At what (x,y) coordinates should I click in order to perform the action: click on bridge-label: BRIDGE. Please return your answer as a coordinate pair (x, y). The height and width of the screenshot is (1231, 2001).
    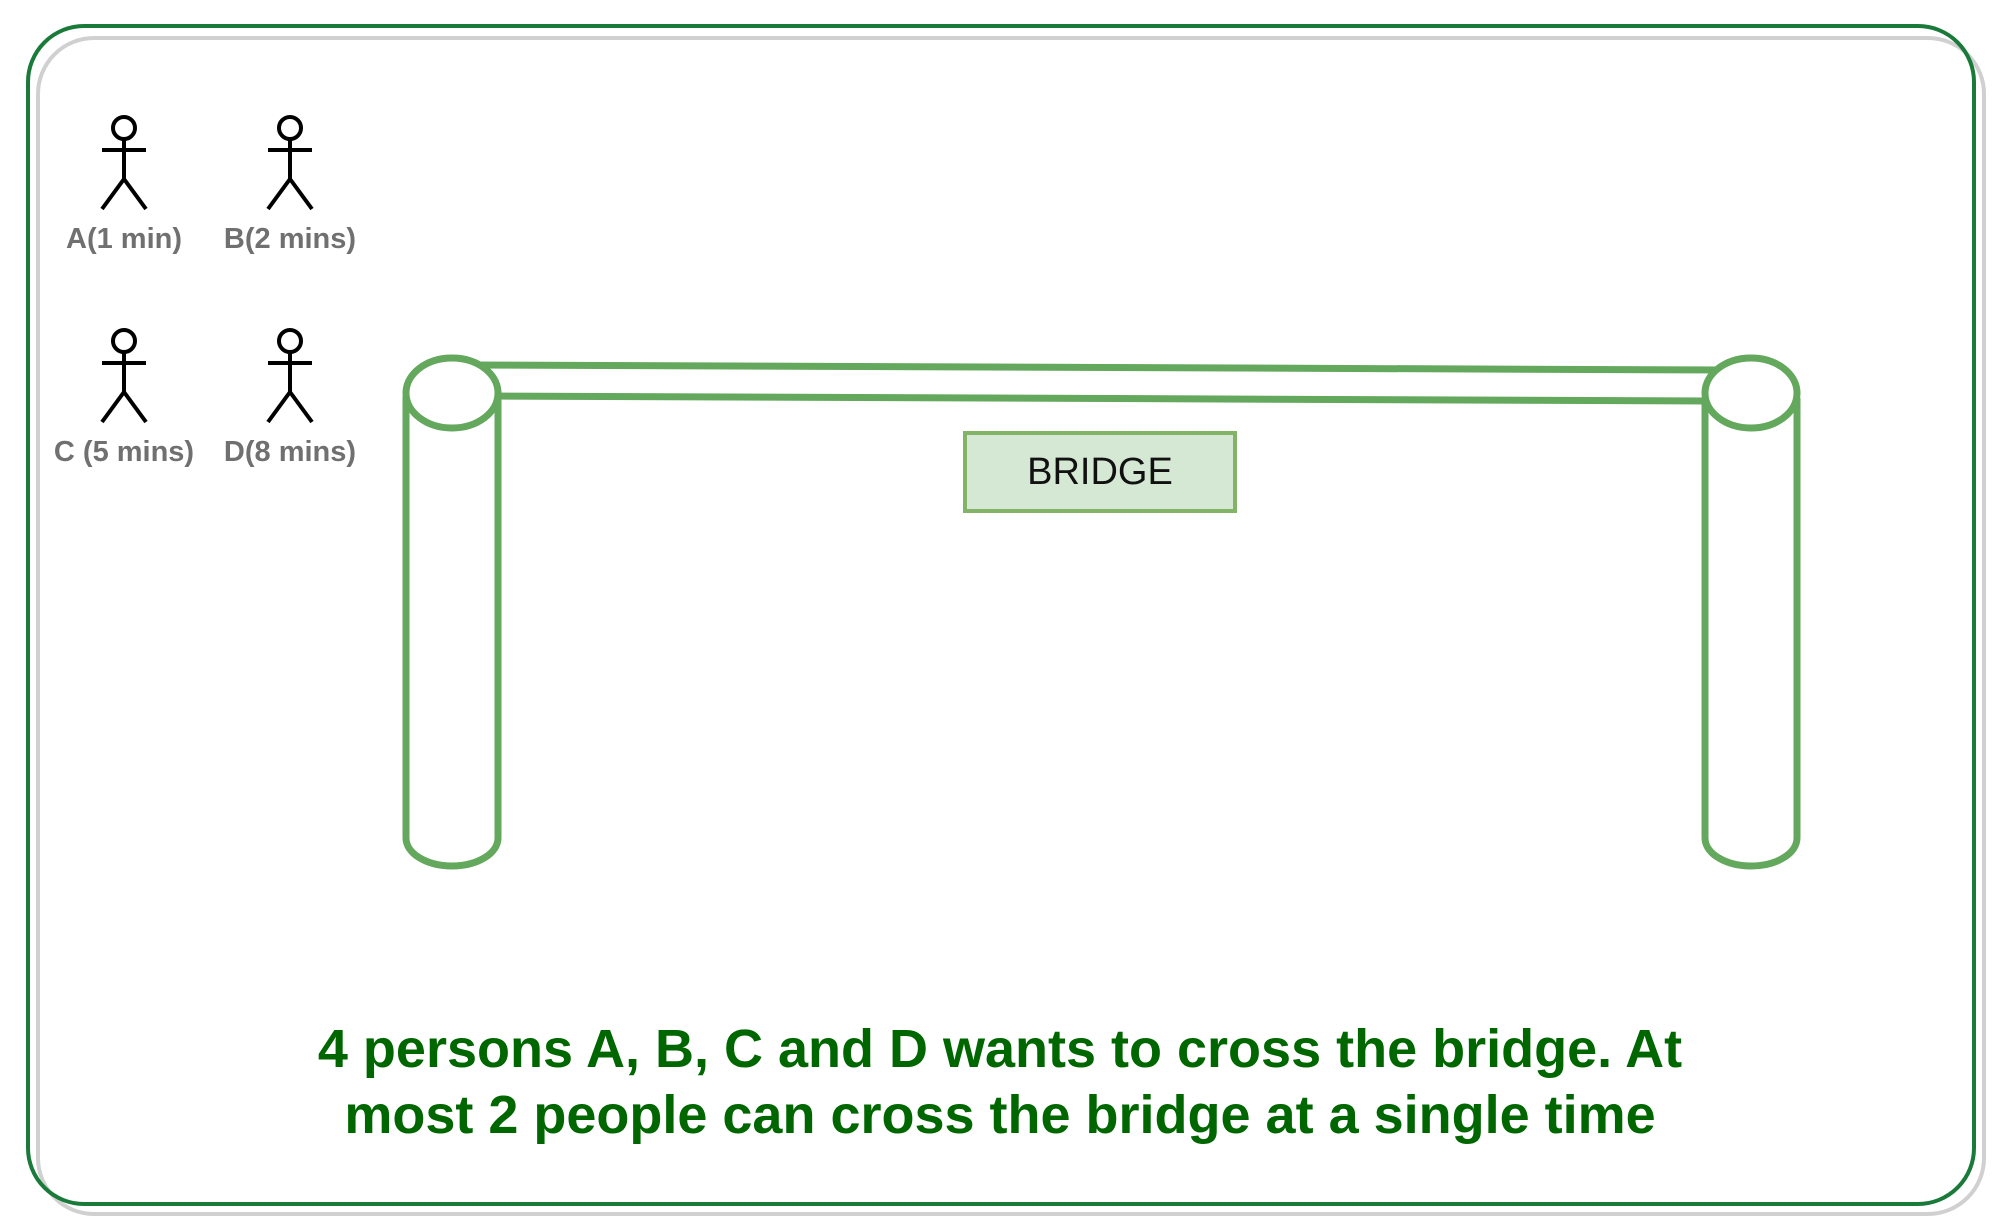
    Looking at the image, I should click on (1100, 472).